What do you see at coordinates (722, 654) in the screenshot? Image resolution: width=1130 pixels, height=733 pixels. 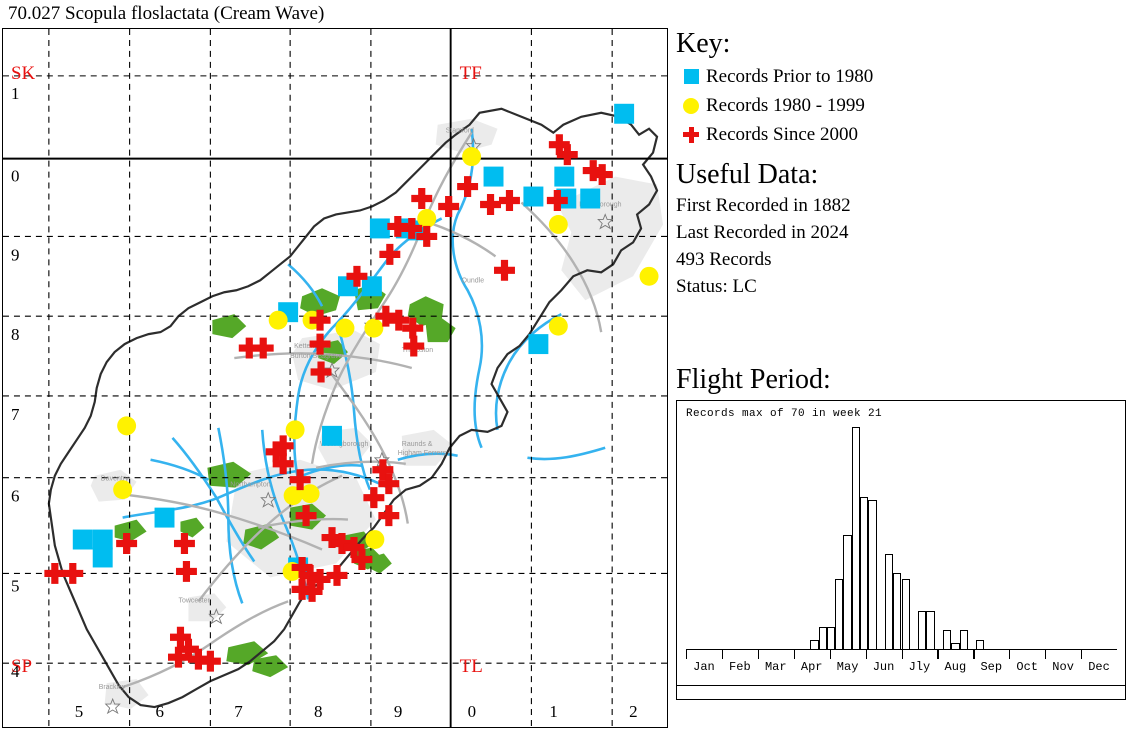 I see `month-tick` at bounding box center [722, 654].